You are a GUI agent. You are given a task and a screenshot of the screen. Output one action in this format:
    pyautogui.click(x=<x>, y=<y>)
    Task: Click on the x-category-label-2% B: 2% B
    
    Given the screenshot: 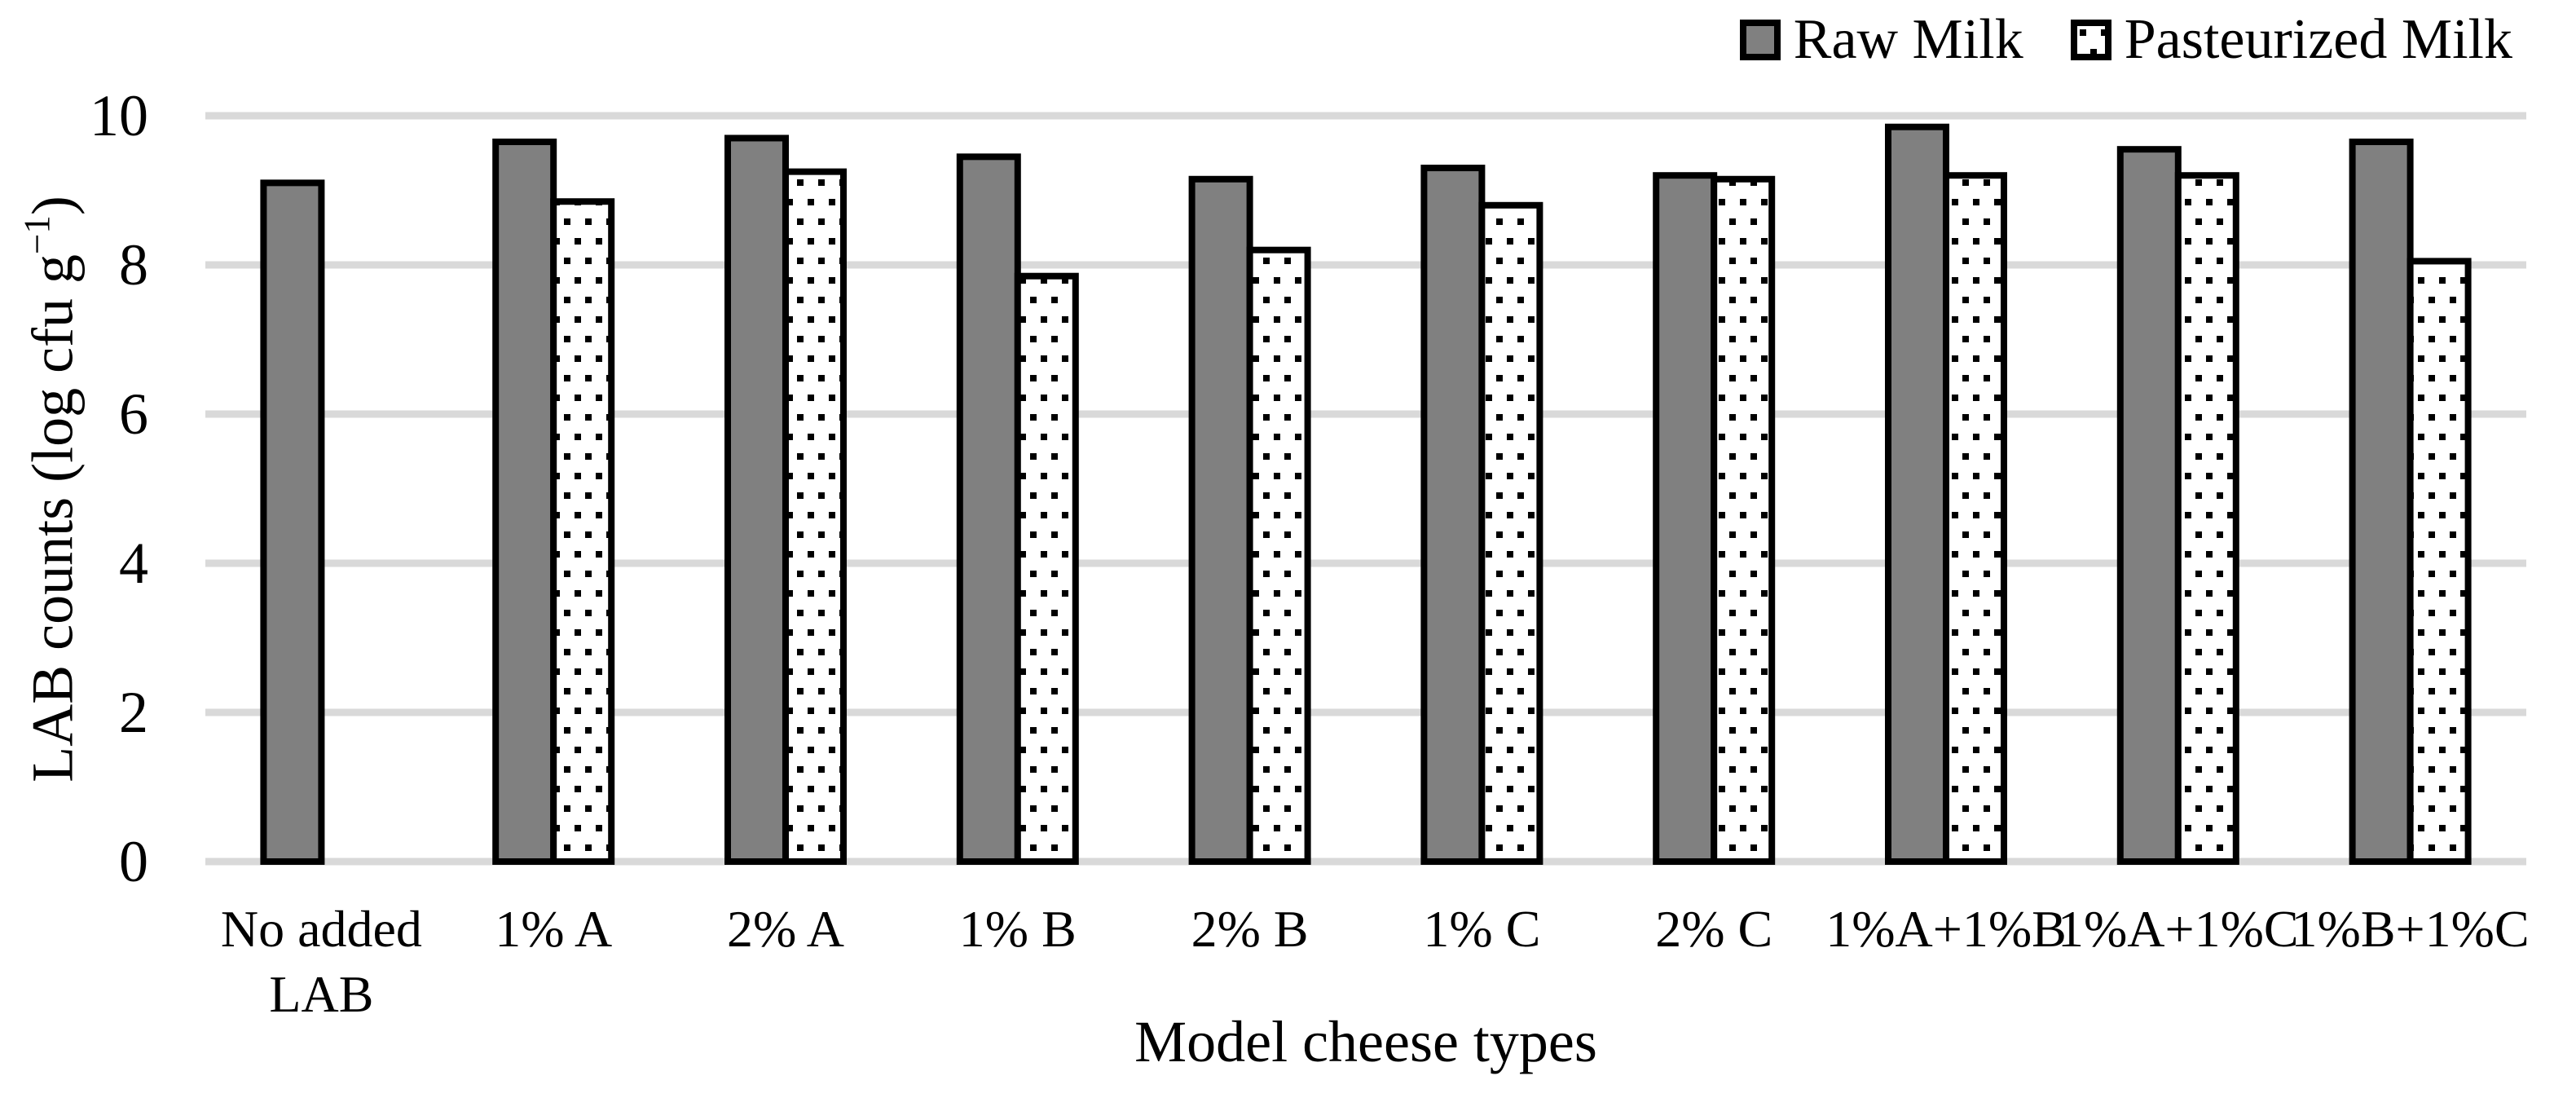 What is the action you would take?
    pyautogui.click(x=1250, y=929)
    